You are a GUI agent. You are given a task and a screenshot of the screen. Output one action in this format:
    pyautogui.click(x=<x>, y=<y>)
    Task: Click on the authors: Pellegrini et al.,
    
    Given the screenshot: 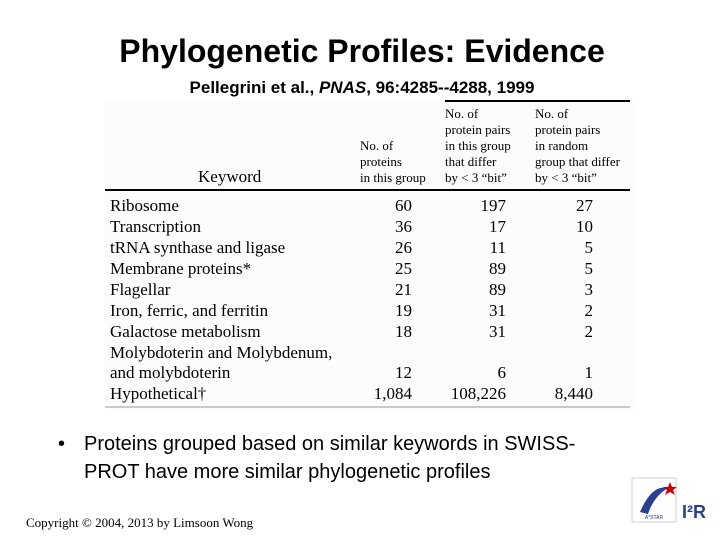 What is the action you would take?
    pyautogui.click(x=254, y=87)
    